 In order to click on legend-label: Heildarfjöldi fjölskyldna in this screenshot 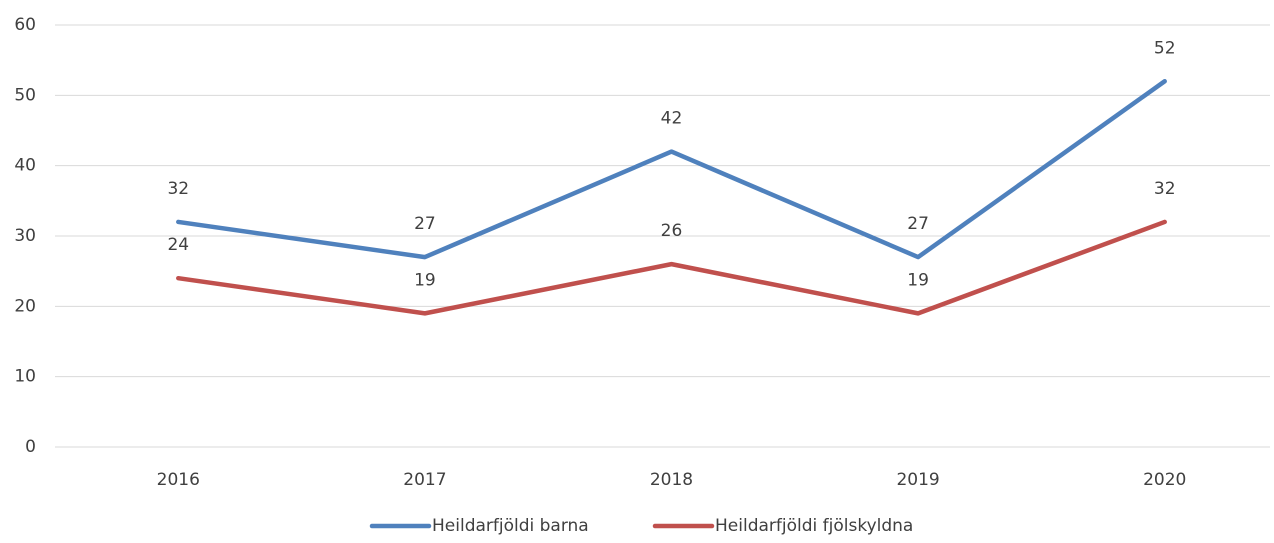, I will do `click(814, 526)`.